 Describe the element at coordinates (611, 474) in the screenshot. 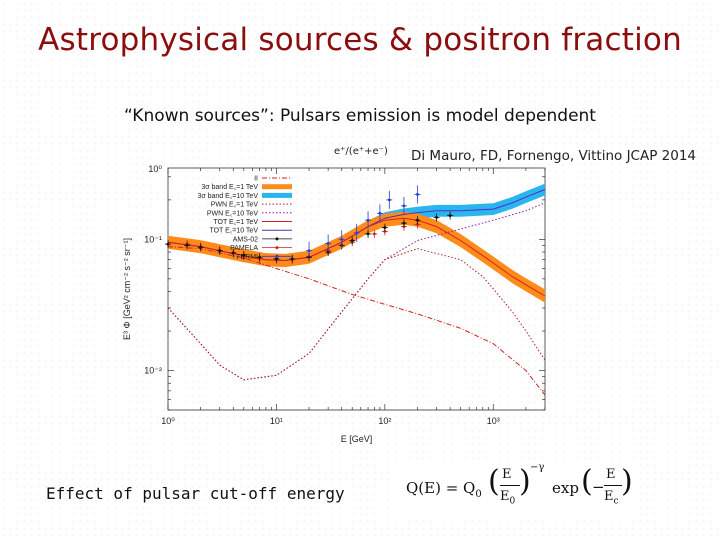

I see `formula-exp-num: E` at that location.